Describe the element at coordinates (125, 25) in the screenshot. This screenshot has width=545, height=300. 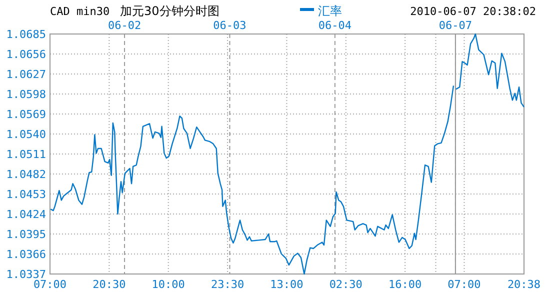
I see `ref-line-label: 06-02` at that location.